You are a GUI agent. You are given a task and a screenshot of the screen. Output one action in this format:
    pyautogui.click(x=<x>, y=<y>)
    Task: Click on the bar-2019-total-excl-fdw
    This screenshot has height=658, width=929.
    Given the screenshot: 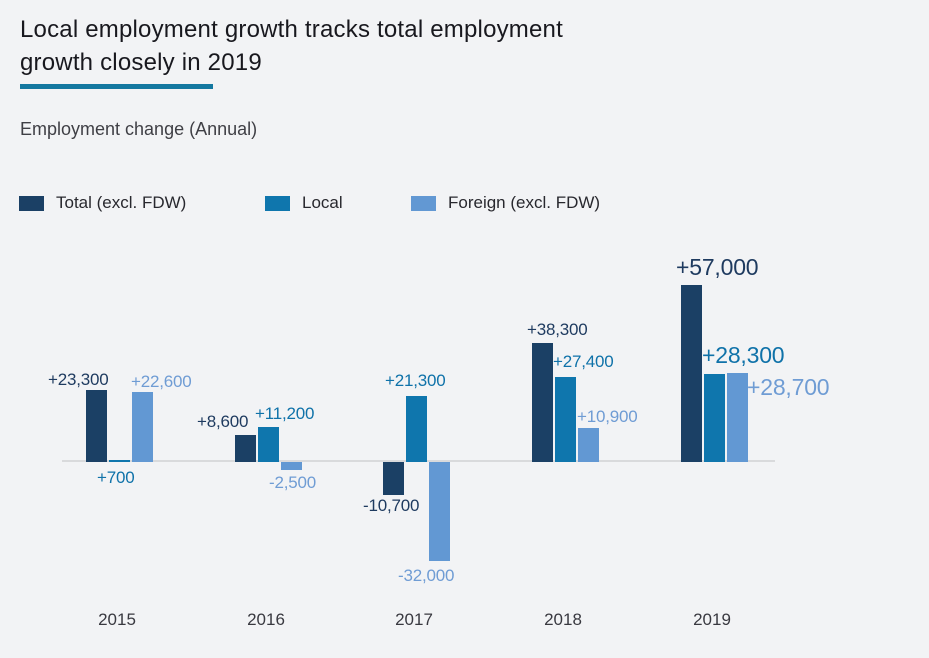 What is the action you would take?
    pyautogui.click(x=691, y=373)
    